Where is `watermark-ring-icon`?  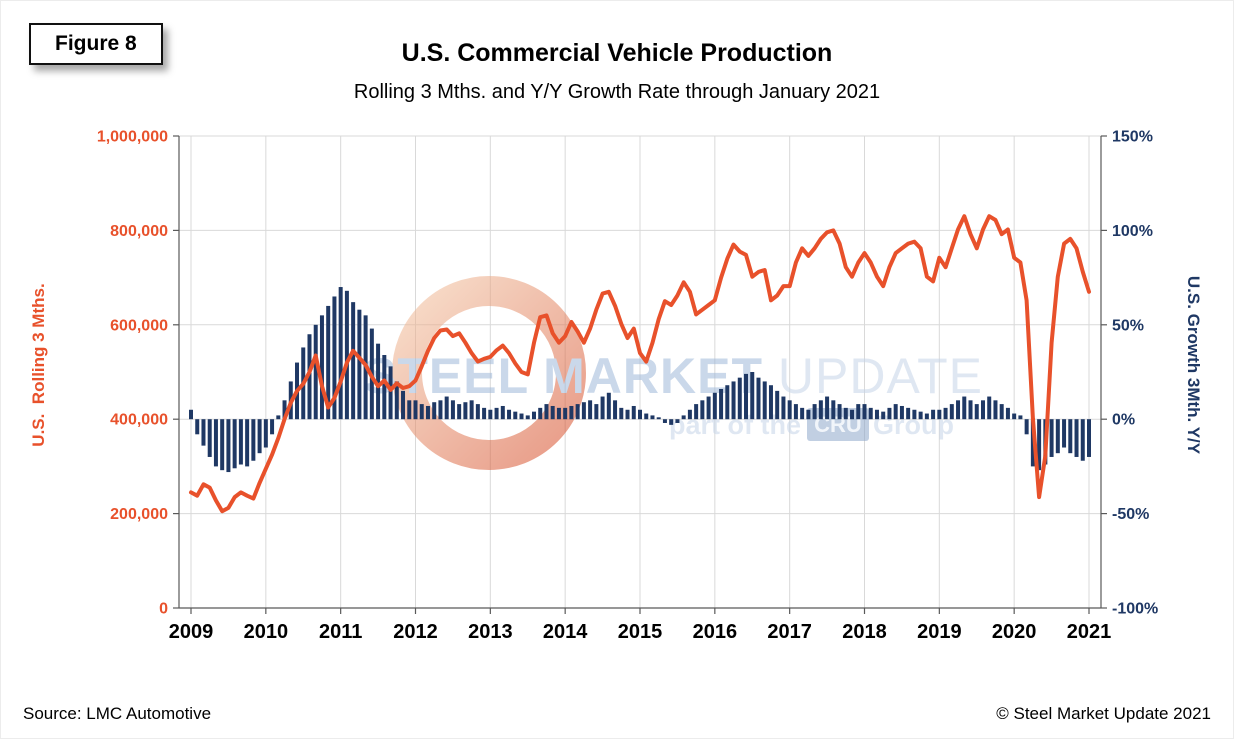 watermark-ring-icon is located at coordinates (489, 373).